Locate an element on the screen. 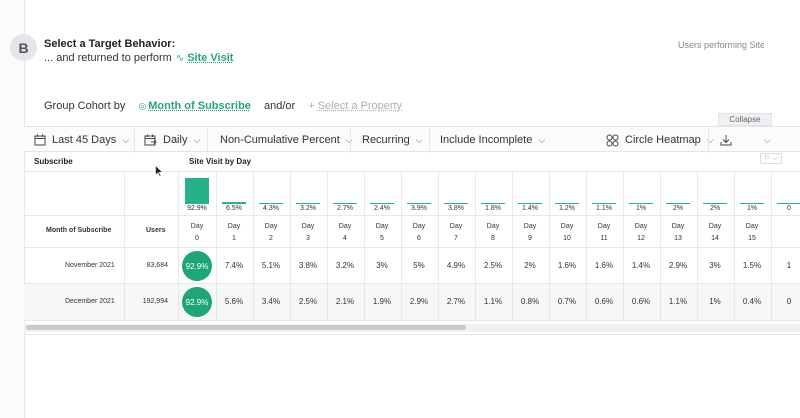 The width and height of the screenshot is (800, 418). day-column-header: Day 0 is located at coordinates (197, 233).